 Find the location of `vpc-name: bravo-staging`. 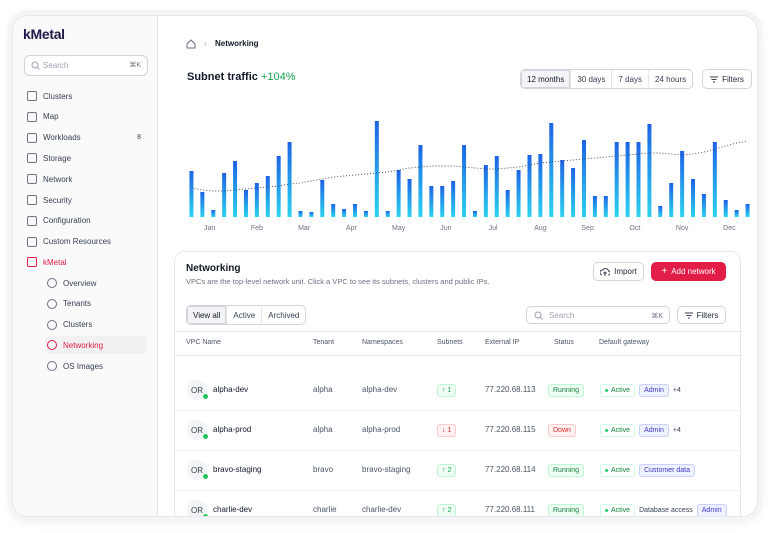

vpc-name: bravo-staging is located at coordinates (237, 469).